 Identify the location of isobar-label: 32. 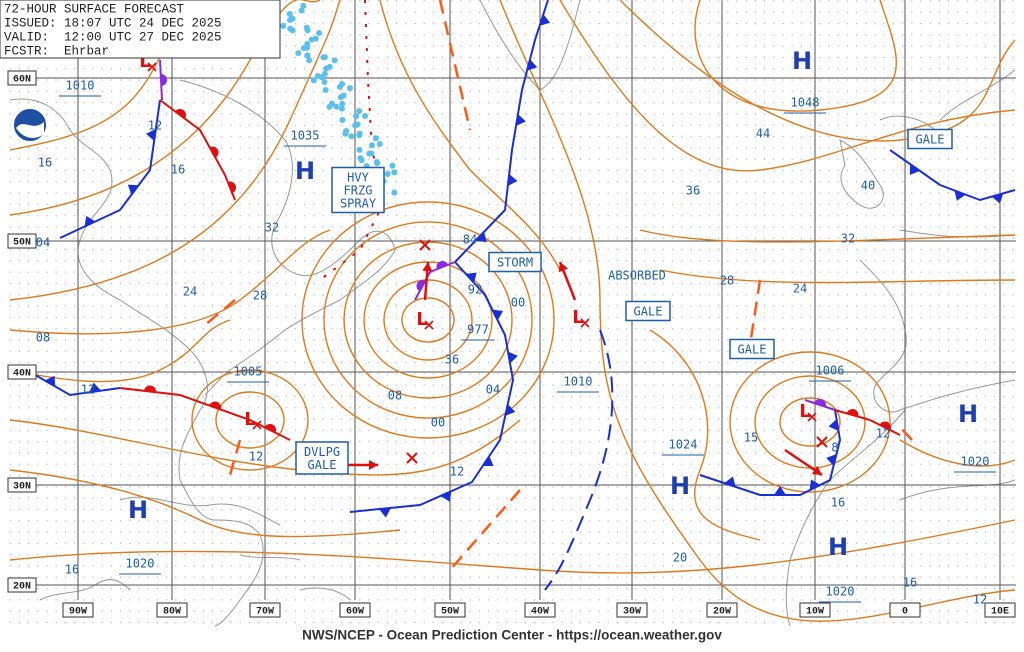
(848, 239).